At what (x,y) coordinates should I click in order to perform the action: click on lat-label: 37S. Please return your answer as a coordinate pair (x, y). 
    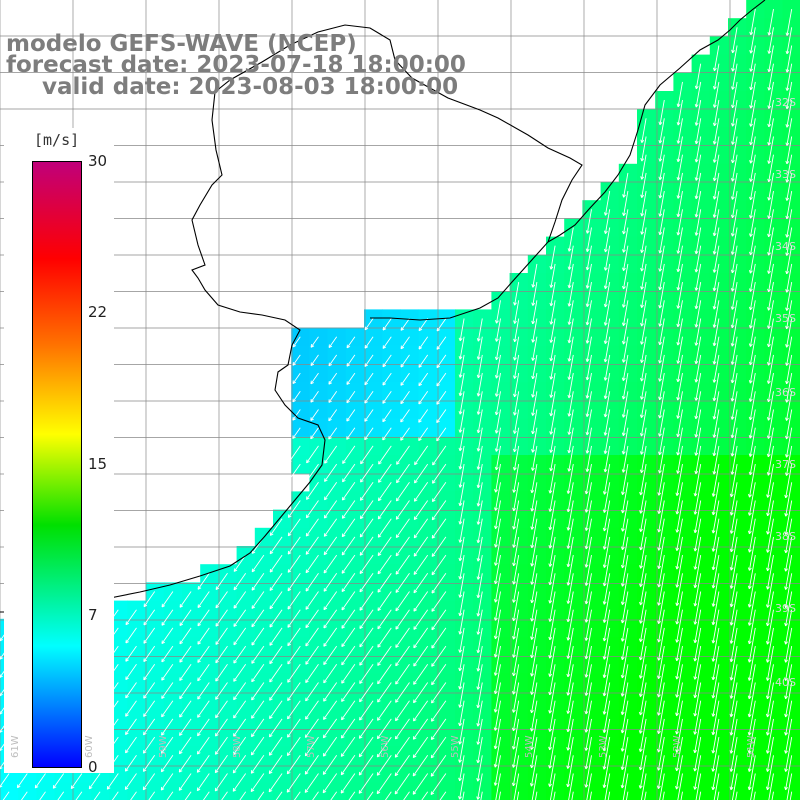
    Looking at the image, I should click on (785, 464).